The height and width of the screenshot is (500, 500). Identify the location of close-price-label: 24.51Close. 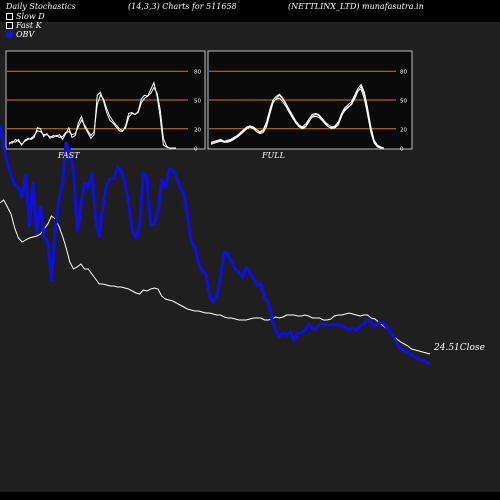
(459, 348).